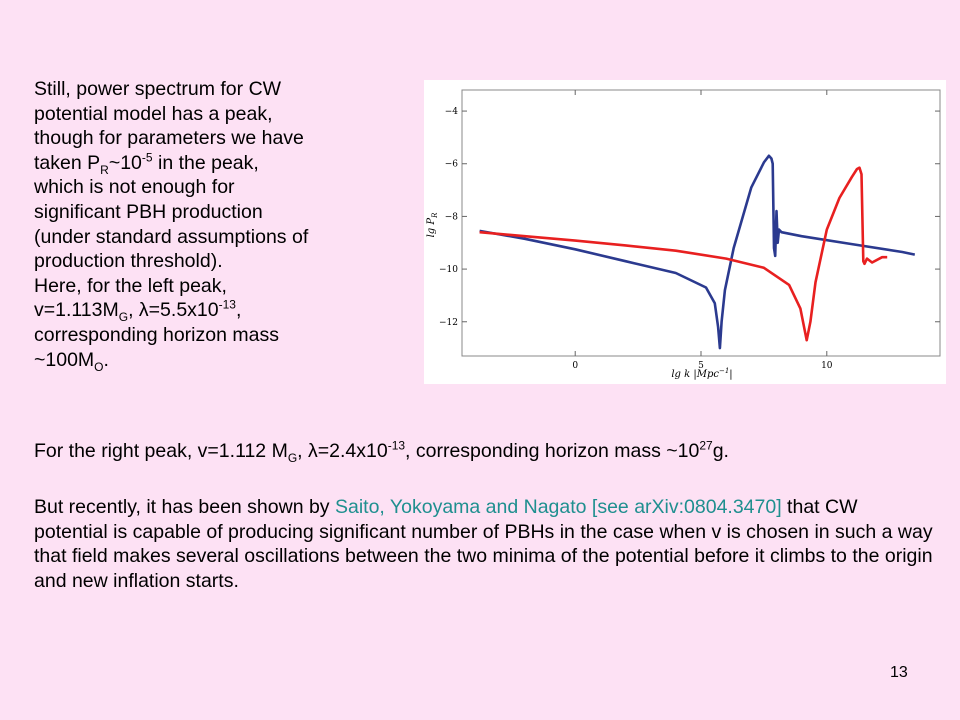  Describe the element at coordinates (695, 374) in the screenshot. I see `x-axis-label-main: lg k |Mpc` at that location.